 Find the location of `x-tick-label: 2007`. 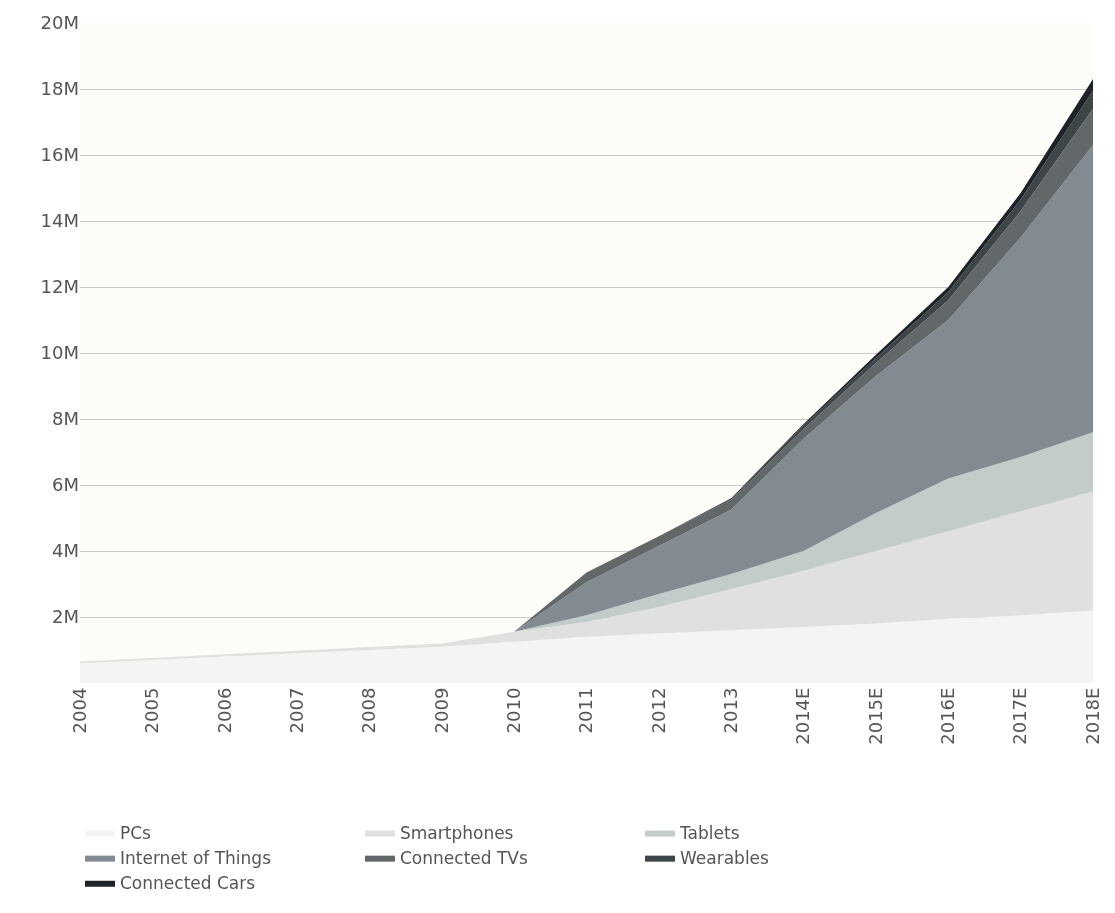

x-tick-label: 2007 is located at coordinates (296, 710).